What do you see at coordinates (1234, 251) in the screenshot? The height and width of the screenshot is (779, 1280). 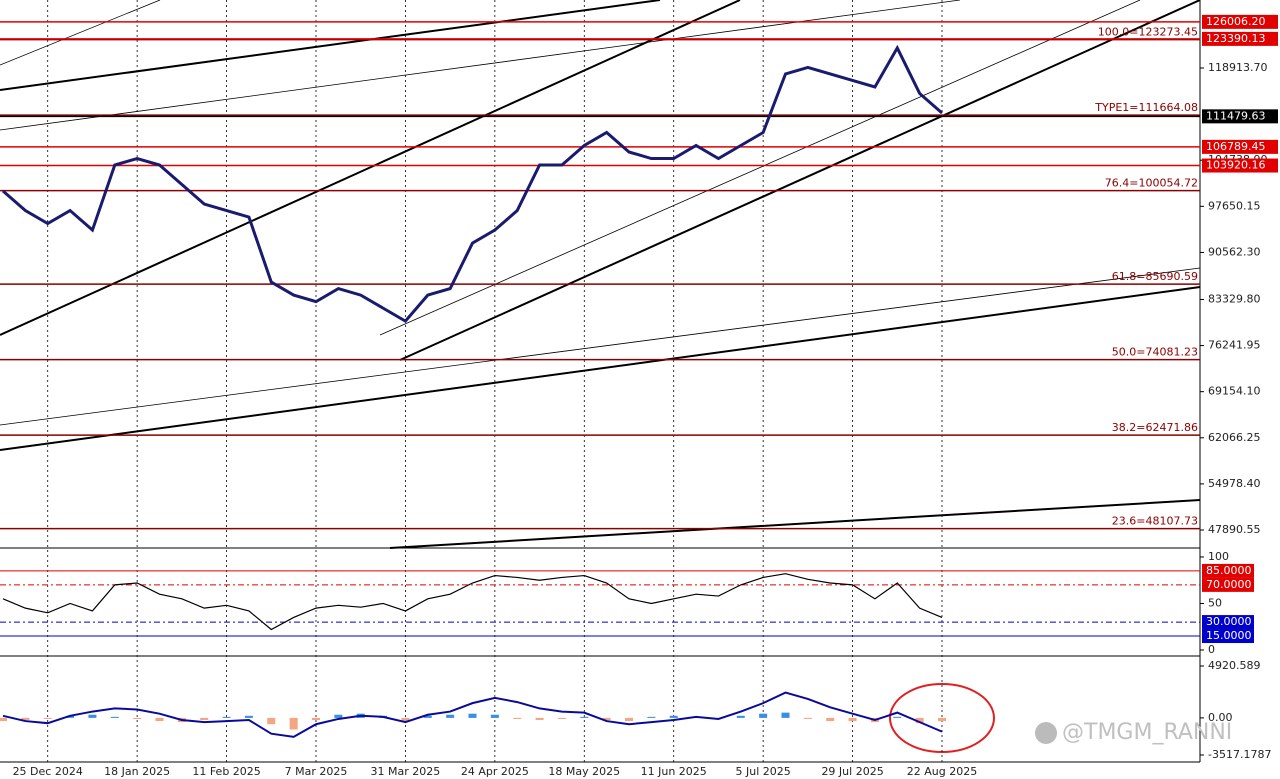 I see `y-tick-label: 90562.30` at bounding box center [1234, 251].